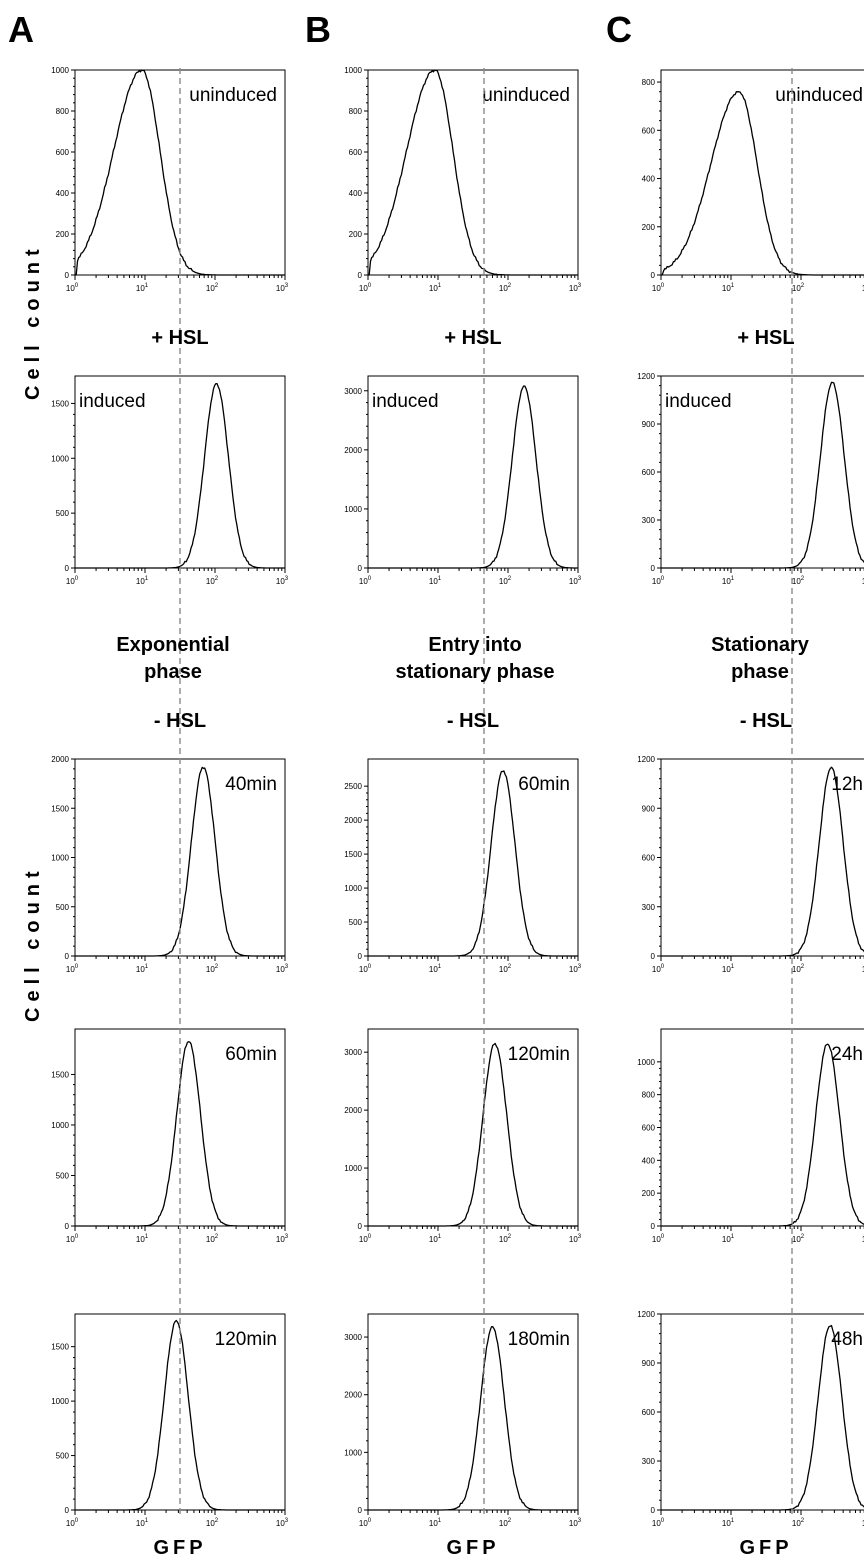  Describe the element at coordinates (353, 391) in the screenshot. I see `y-tick-label: 3000` at that location.